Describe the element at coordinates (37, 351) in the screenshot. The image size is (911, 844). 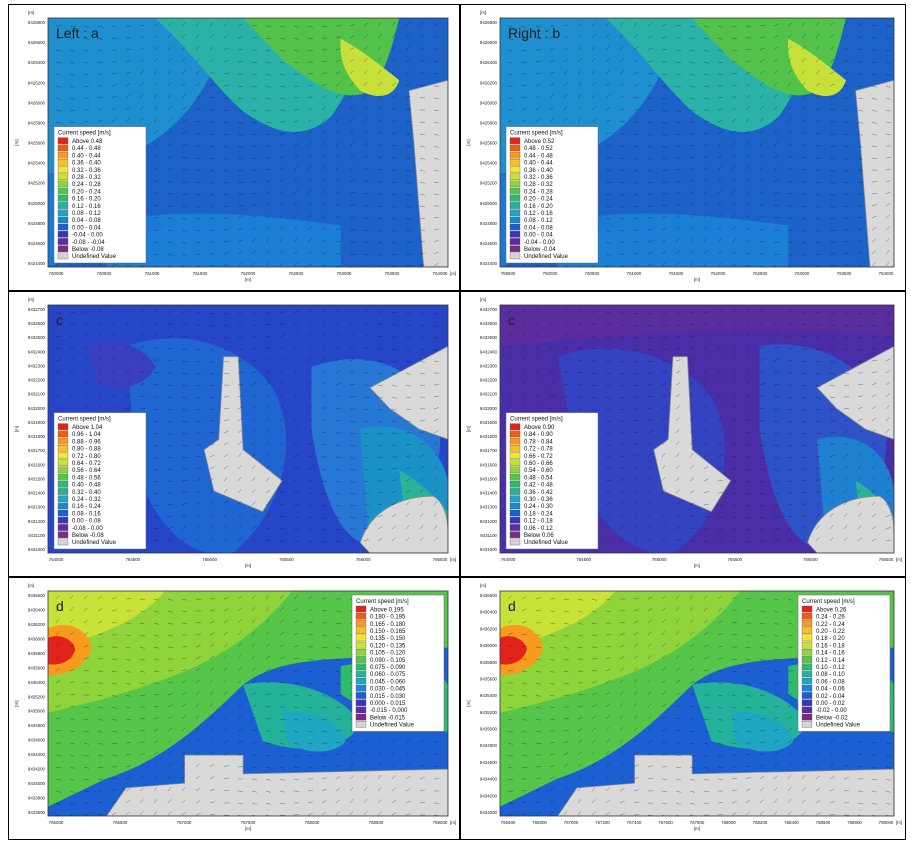
I see `y-tick-label: 9432400` at that location.